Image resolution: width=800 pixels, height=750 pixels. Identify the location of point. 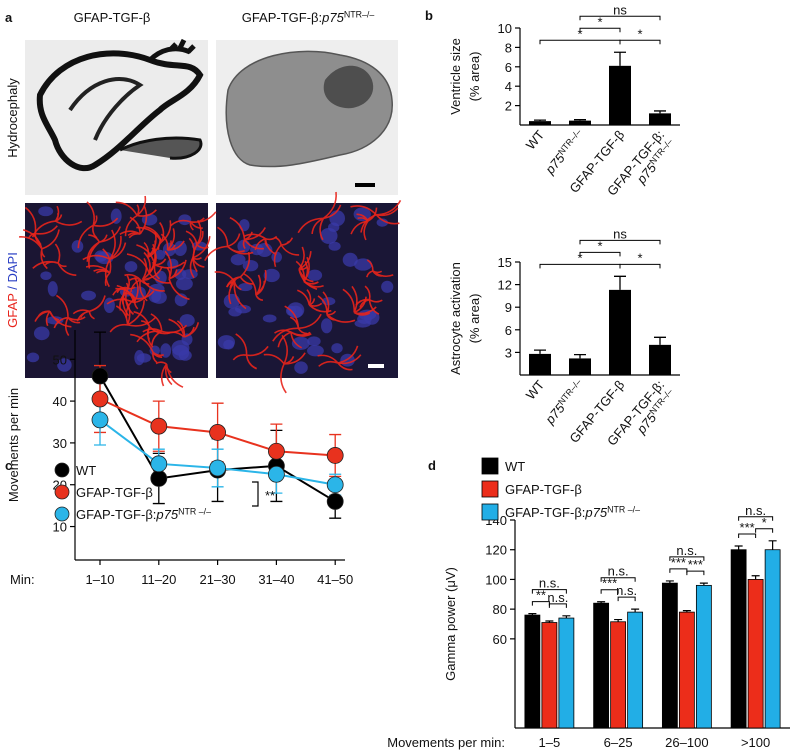
(100, 420).